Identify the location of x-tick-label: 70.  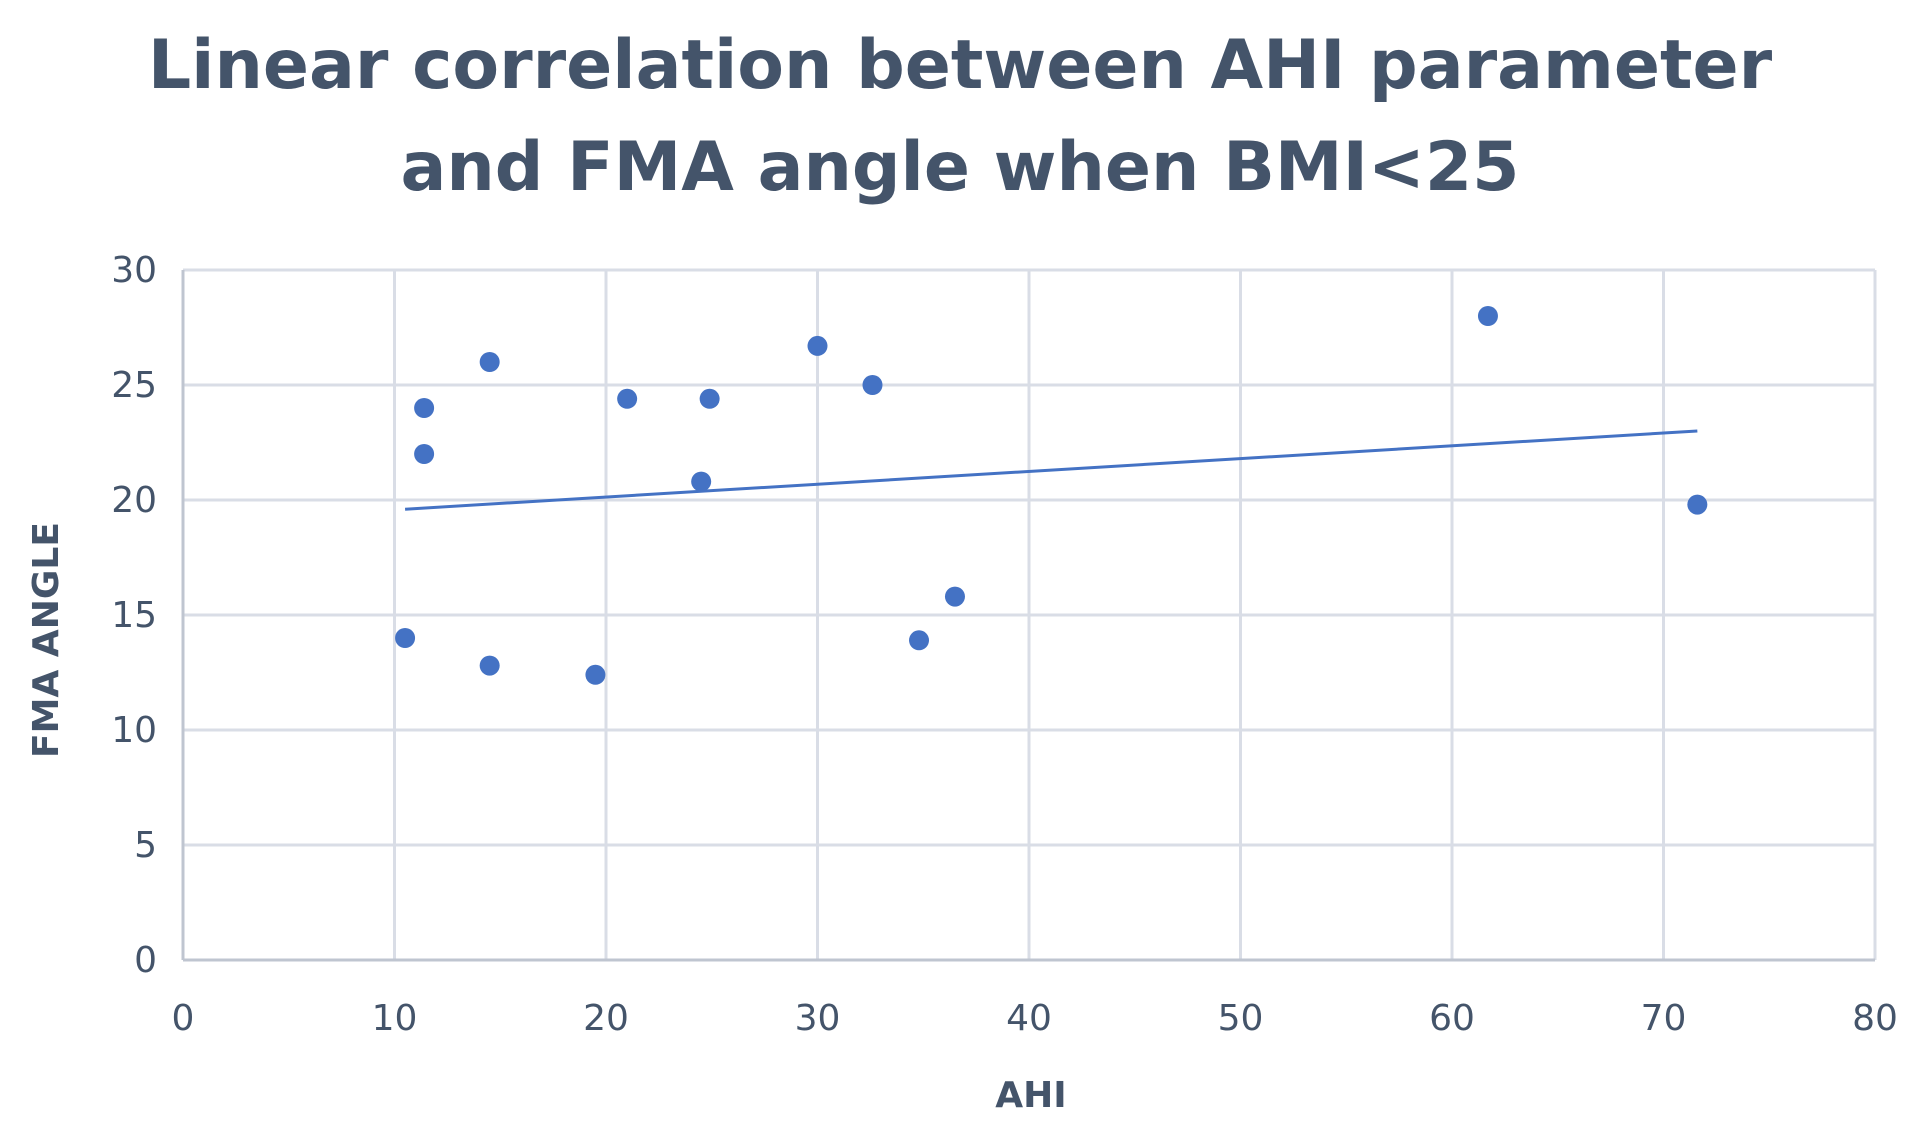
(1664, 1018).